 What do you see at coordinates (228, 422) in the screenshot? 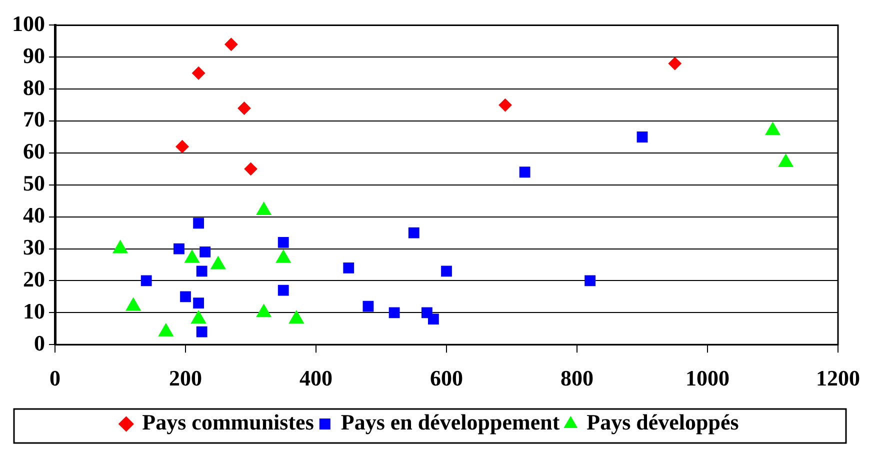
I see `legend-label: Pays communistes` at bounding box center [228, 422].